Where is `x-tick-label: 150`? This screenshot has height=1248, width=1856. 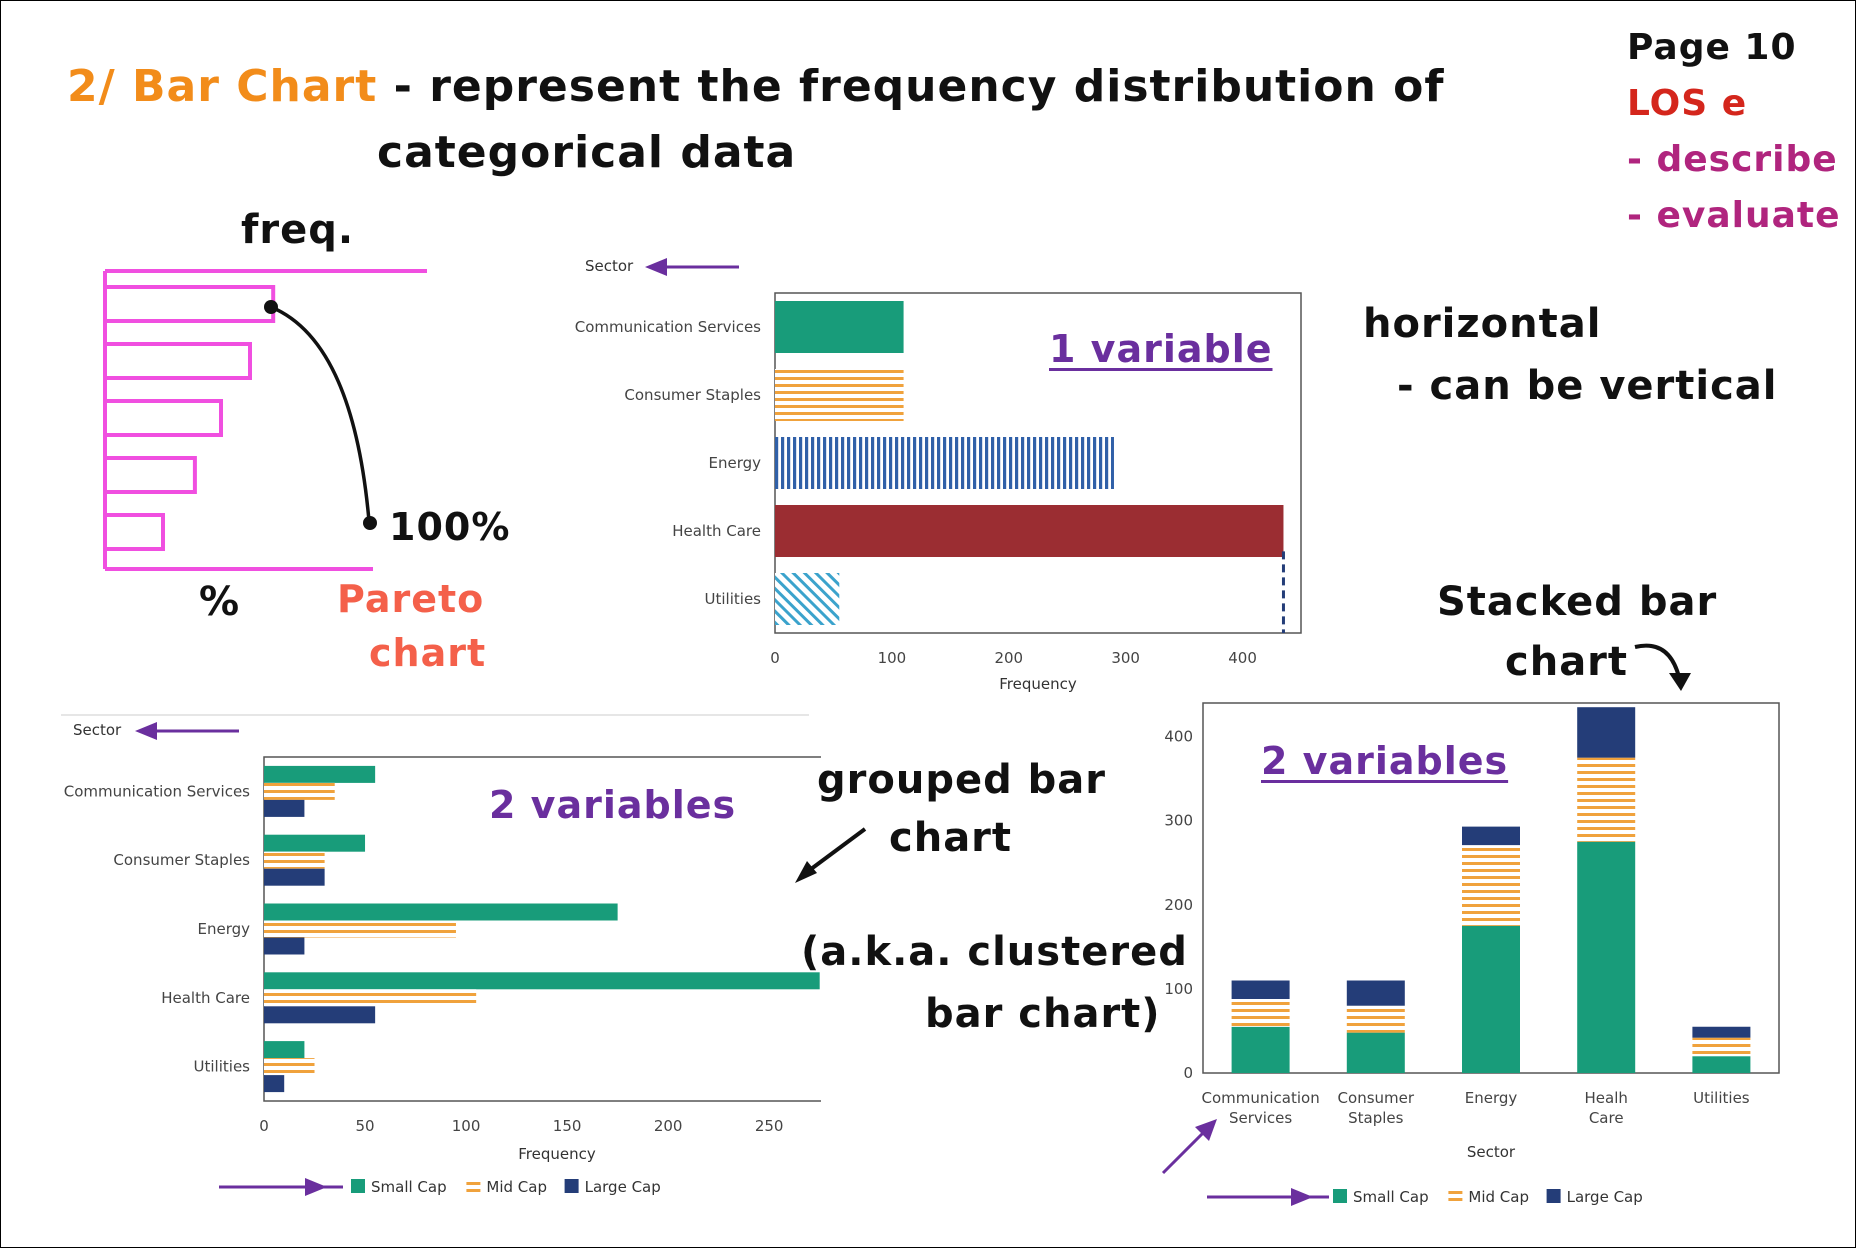 x-tick-label: 150 is located at coordinates (567, 1126).